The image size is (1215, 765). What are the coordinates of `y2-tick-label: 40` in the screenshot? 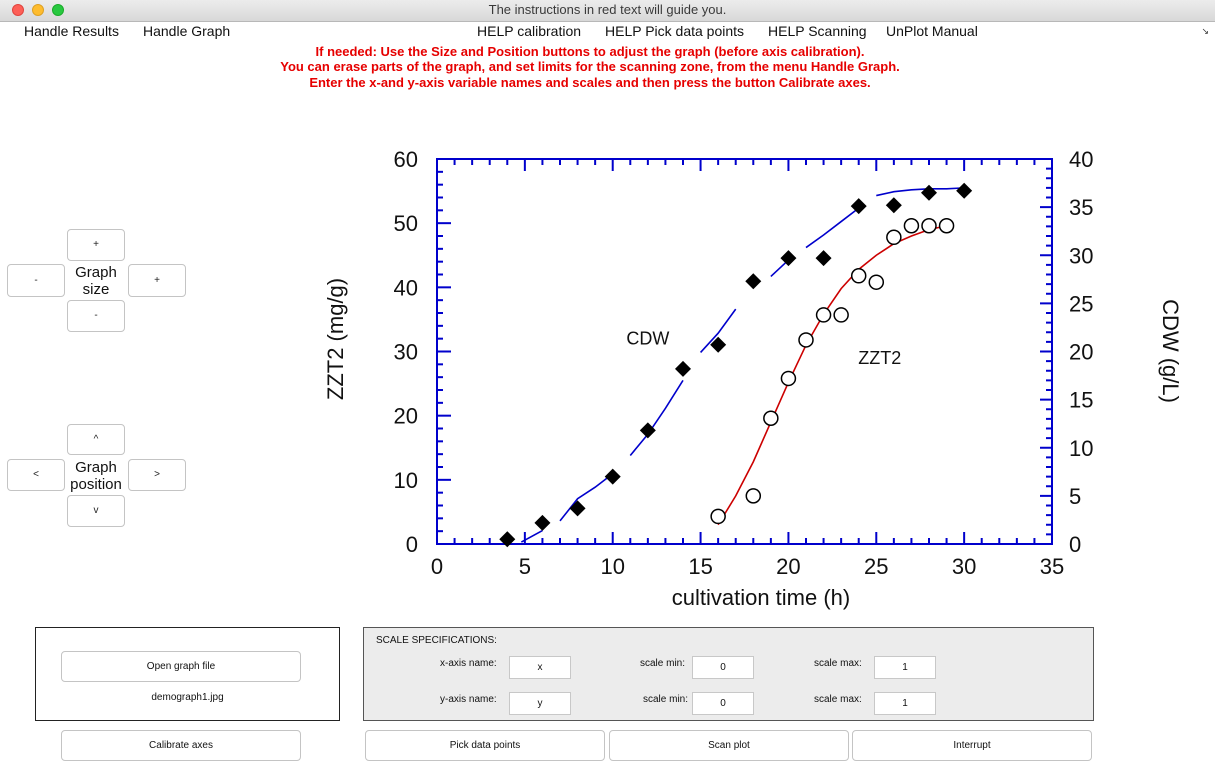 It's located at (1081, 159).